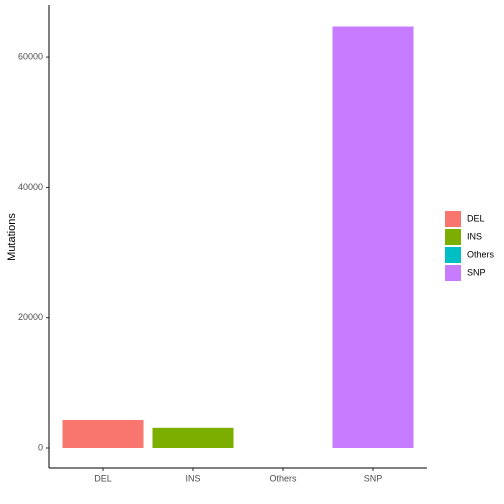  I want to click on x-tick-label: SNP, so click(373, 478).